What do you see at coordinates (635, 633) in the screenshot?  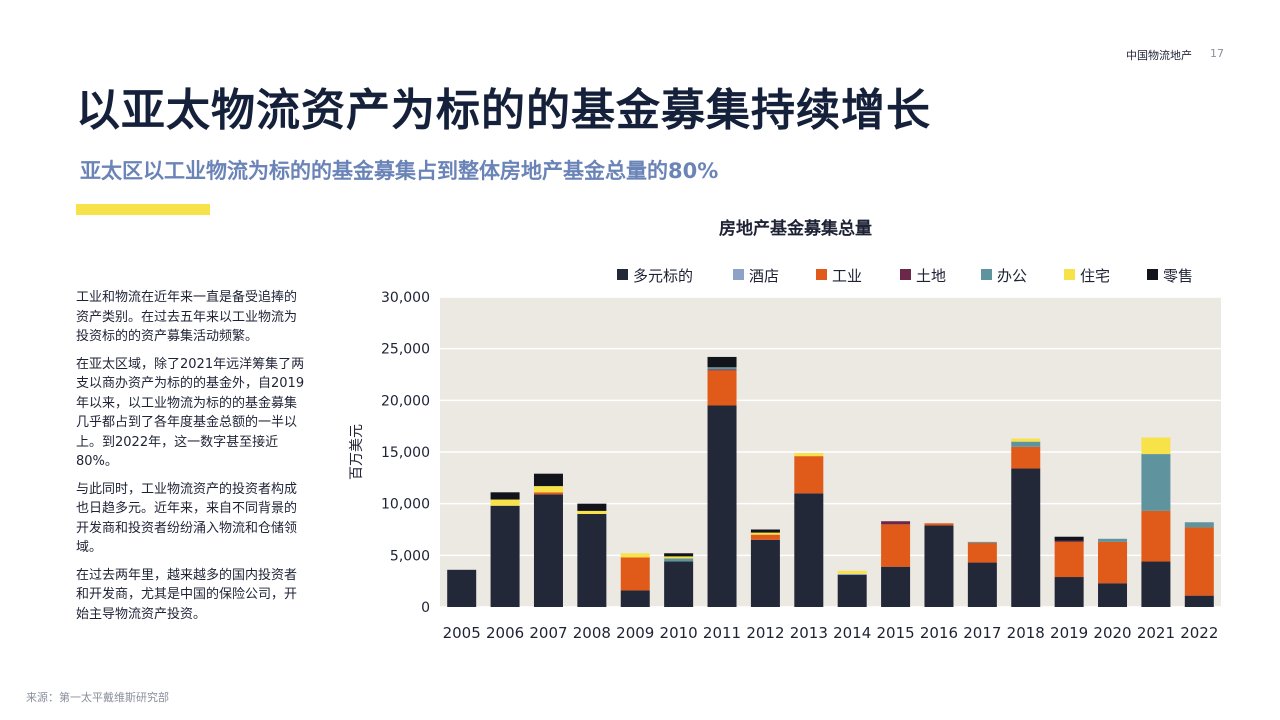 I see `x-tick-label: 2009` at bounding box center [635, 633].